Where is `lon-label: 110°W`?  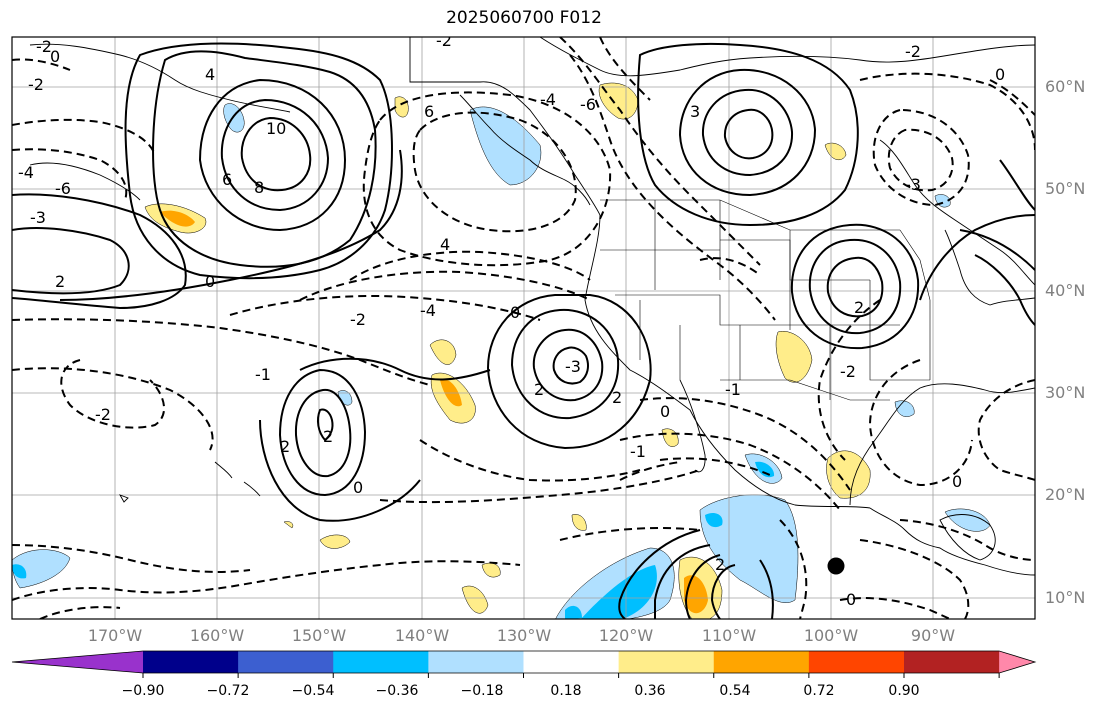 lon-label: 110°W is located at coordinates (729, 635).